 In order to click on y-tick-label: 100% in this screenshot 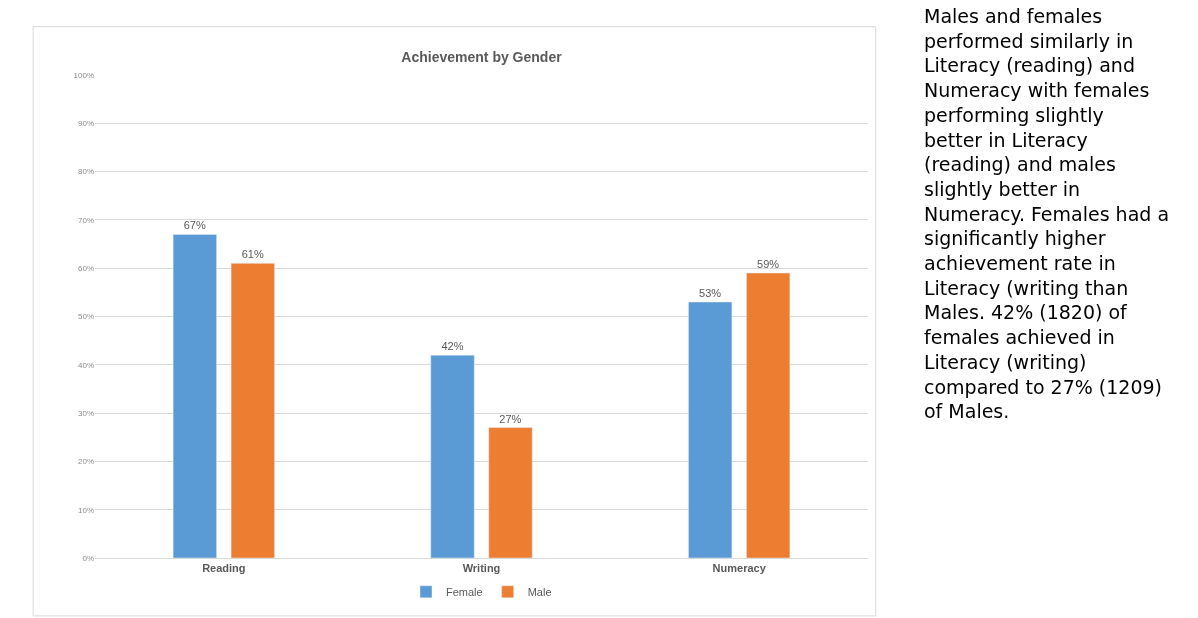, I will do `click(83, 75)`.